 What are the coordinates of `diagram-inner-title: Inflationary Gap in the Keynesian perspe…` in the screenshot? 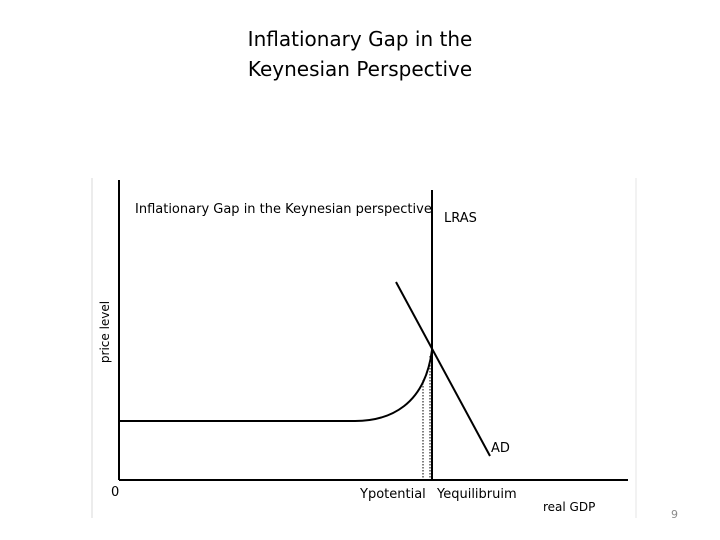 It's located at (283, 209).